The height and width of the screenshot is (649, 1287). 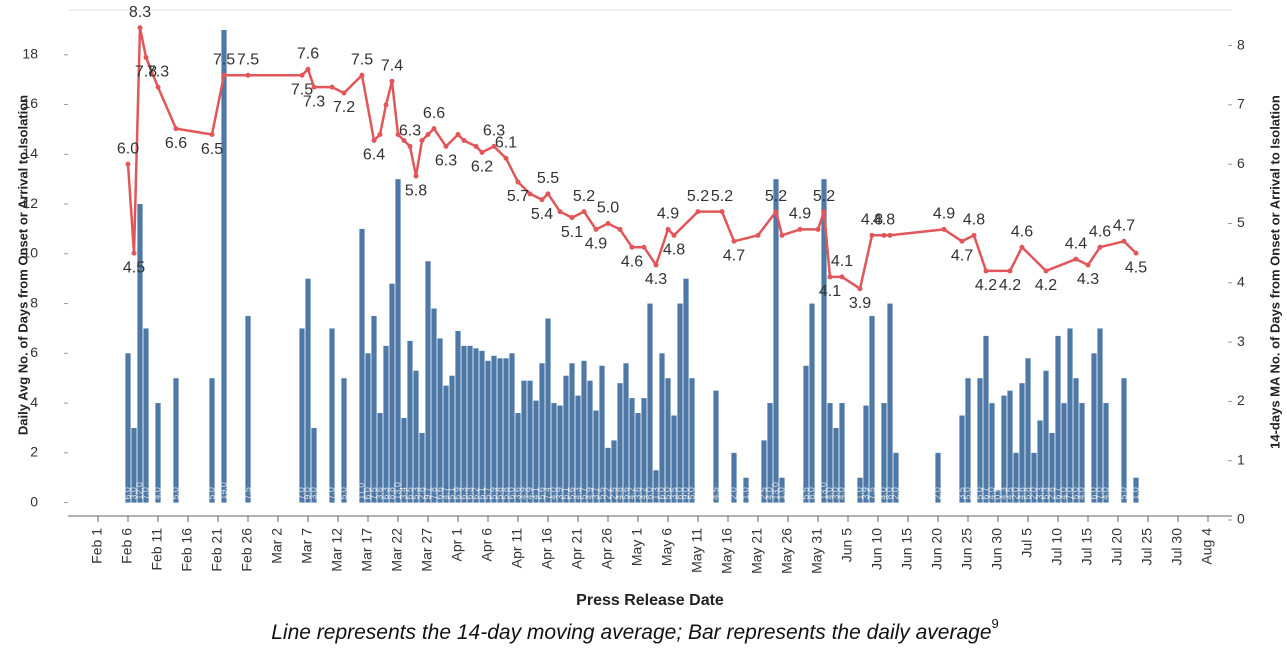 What do you see at coordinates (691, 493) in the screenshot?
I see `bar-label: 5.0` at bounding box center [691, 493].